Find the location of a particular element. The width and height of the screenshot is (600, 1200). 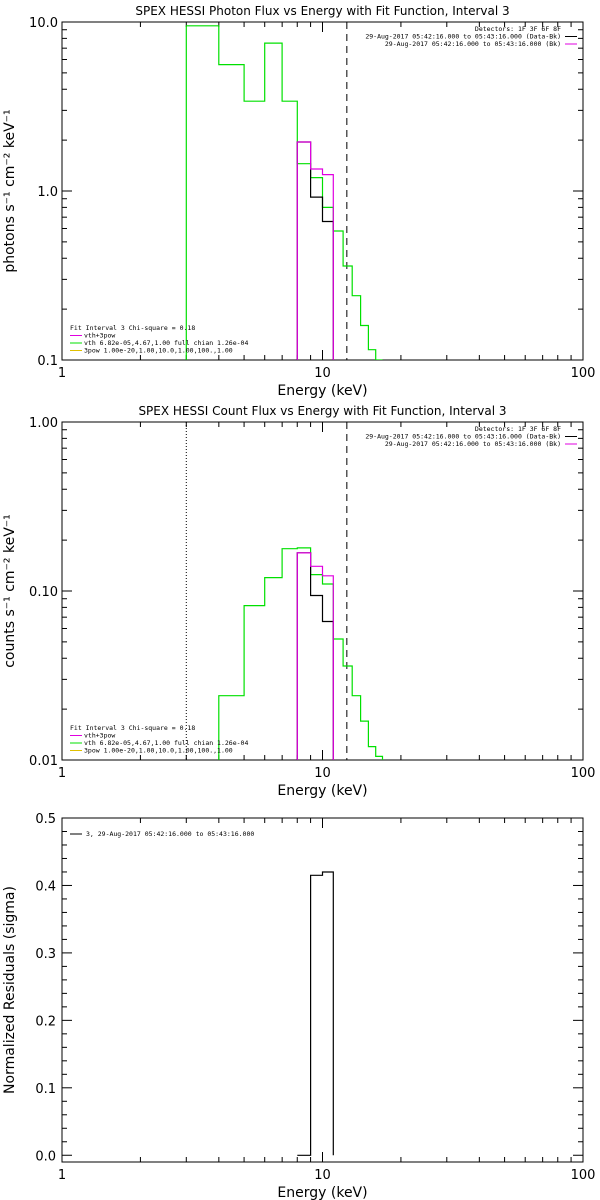

y-tick-label: 1.0 is located at coordinates (47, 192).